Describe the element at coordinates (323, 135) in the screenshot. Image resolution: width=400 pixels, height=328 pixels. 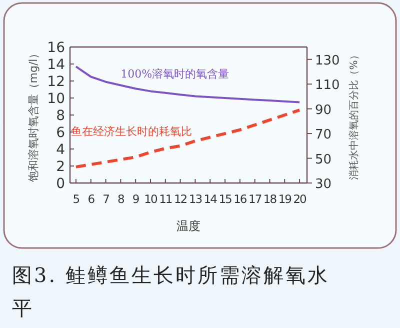
I see `y2-tick-label: 70` at that location.